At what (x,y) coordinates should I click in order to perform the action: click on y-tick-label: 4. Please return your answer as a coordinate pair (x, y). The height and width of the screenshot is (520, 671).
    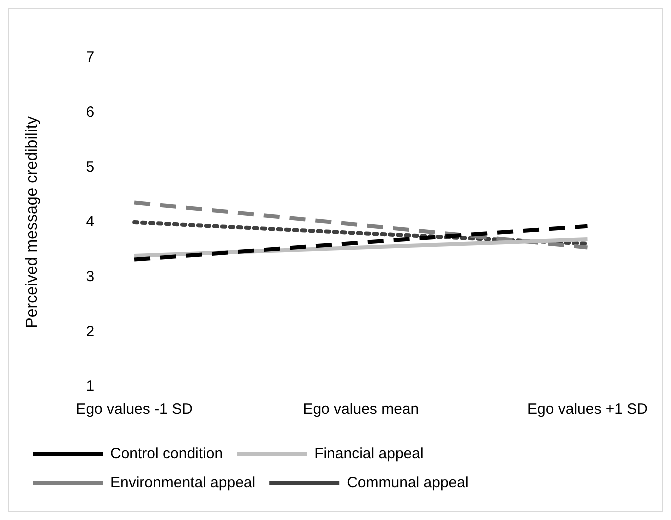
    Looking at the image, I should click on (90, 222).